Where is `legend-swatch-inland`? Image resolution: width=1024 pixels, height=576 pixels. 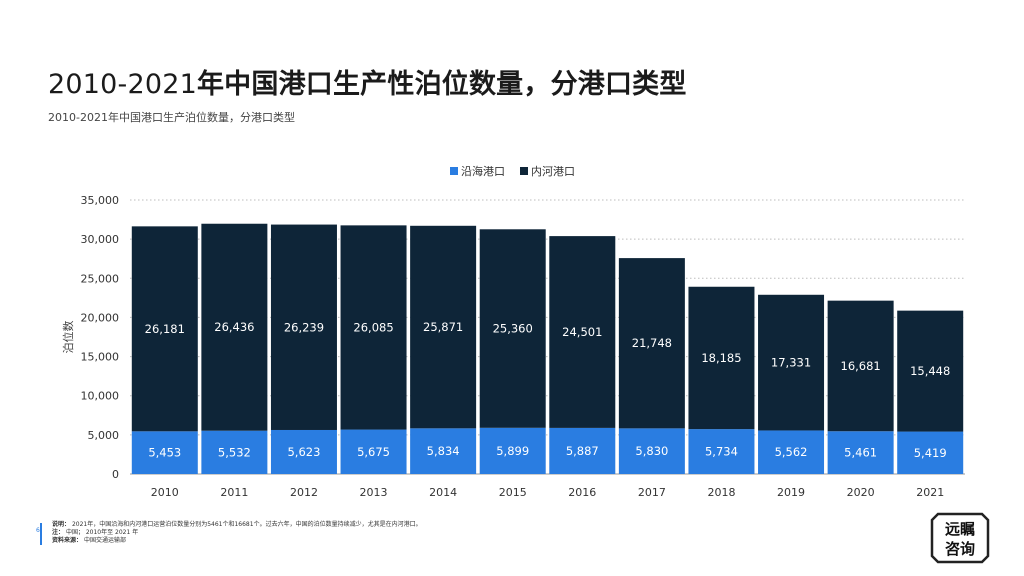 legend-swatch-inland is located at coordinates (524, 171).